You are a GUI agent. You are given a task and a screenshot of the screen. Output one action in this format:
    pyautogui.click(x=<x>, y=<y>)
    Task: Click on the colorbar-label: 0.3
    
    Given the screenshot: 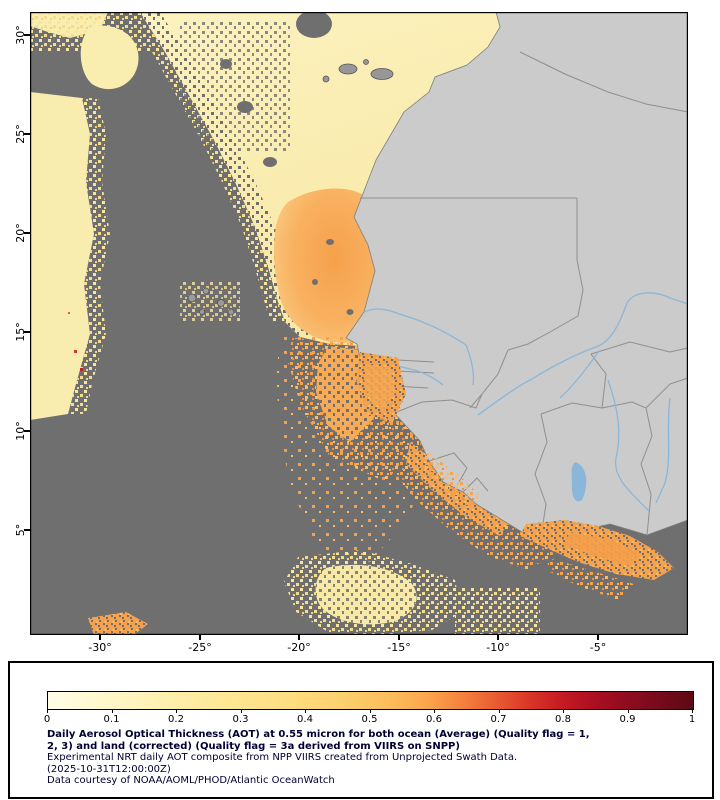 What is the action you would take?
    pyautogui.click(x=240, y=719)
    